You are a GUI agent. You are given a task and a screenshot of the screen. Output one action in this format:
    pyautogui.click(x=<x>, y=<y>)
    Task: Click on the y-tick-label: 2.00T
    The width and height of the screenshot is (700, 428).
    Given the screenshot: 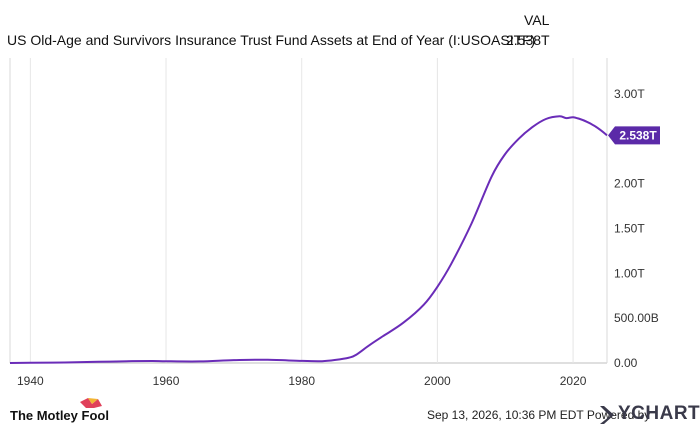 What is the action you would take?
    pyautogui.click(x=629, y=184)
    